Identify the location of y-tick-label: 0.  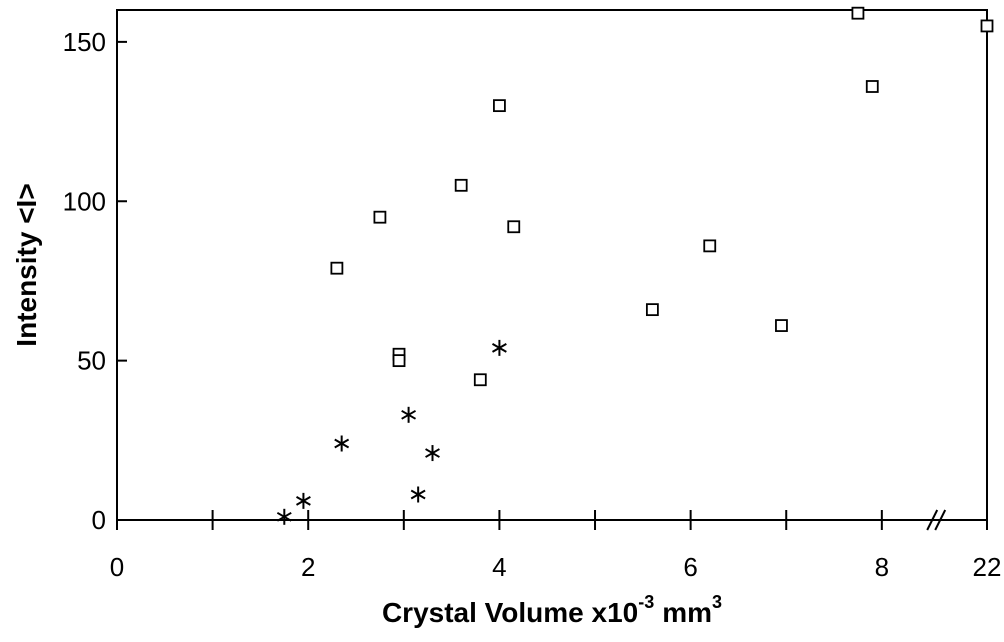
(99, 520).